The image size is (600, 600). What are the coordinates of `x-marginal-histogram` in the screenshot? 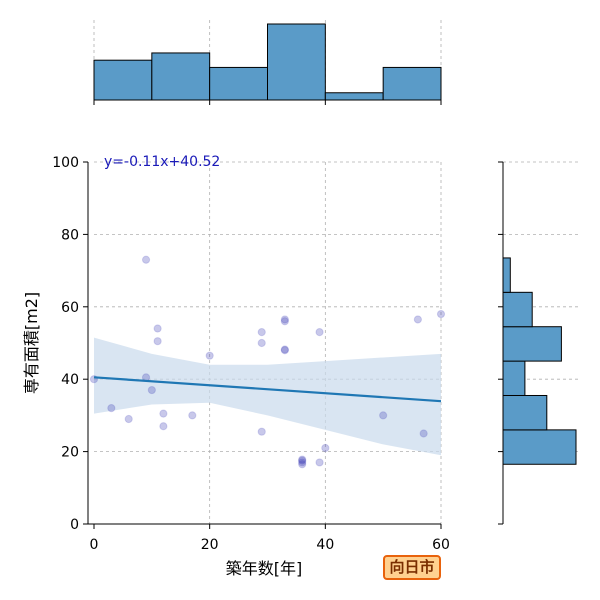 It's located at (267, 62).